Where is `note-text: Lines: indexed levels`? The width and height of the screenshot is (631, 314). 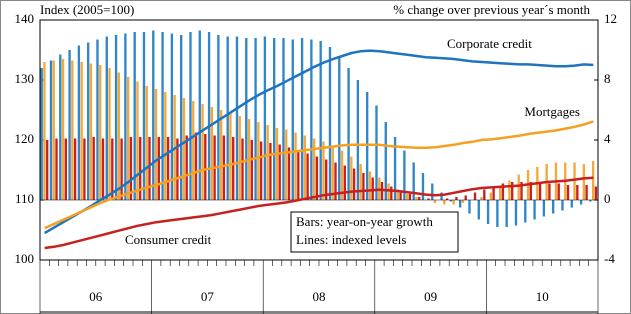 note-text: Lines: indexed levels is located at coordinates (351, 239).